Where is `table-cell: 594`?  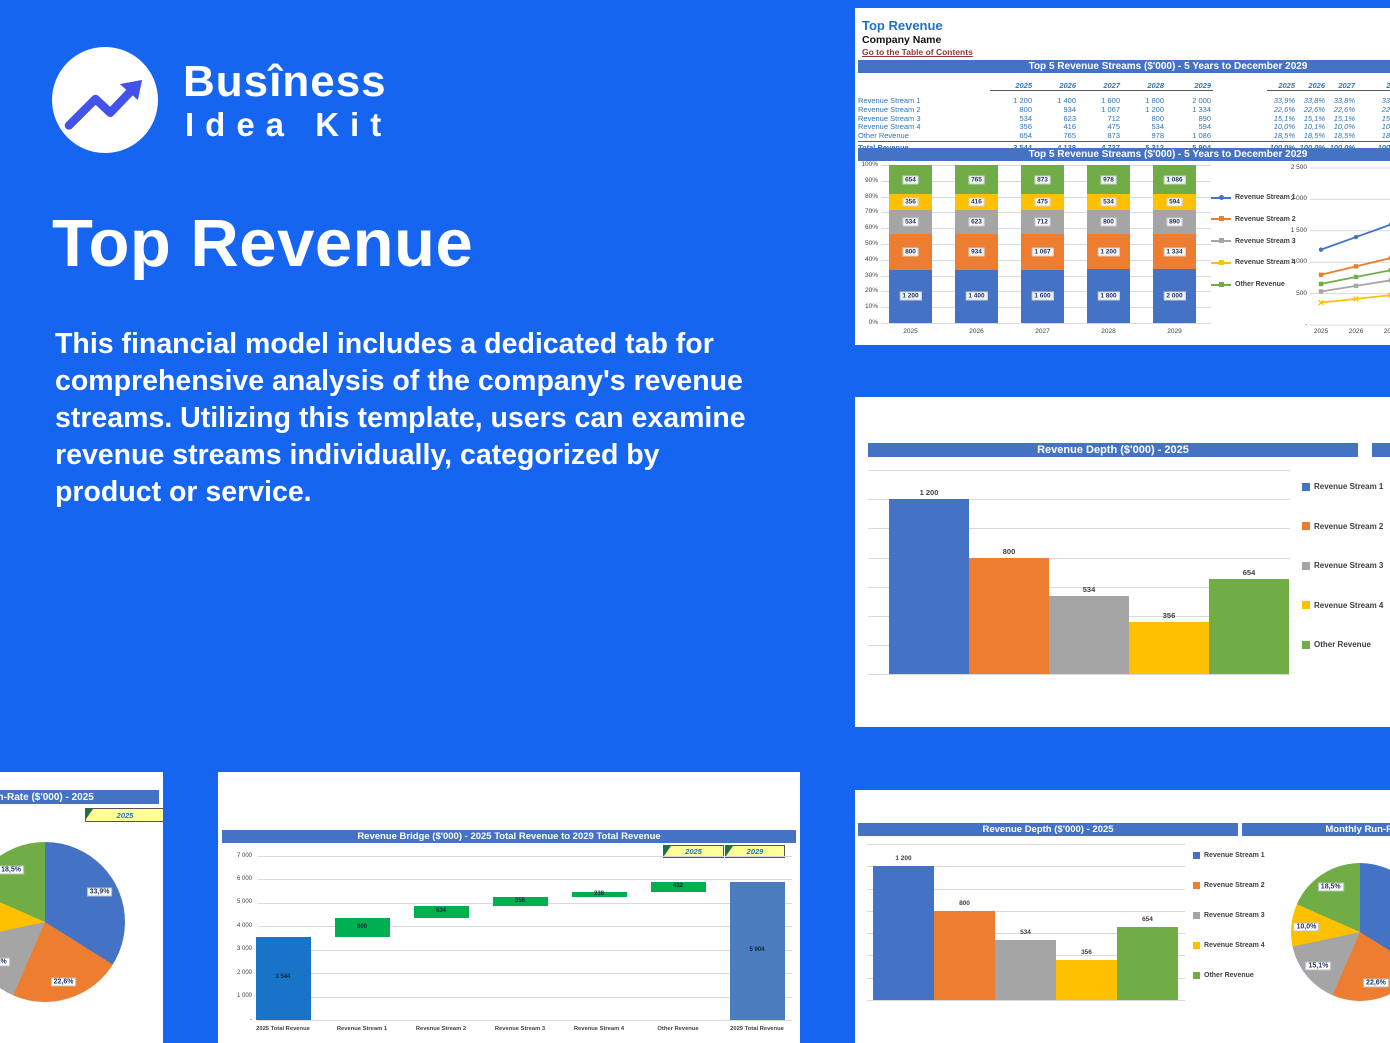
table-cell: 594 is located at coordinates (1204, 127).